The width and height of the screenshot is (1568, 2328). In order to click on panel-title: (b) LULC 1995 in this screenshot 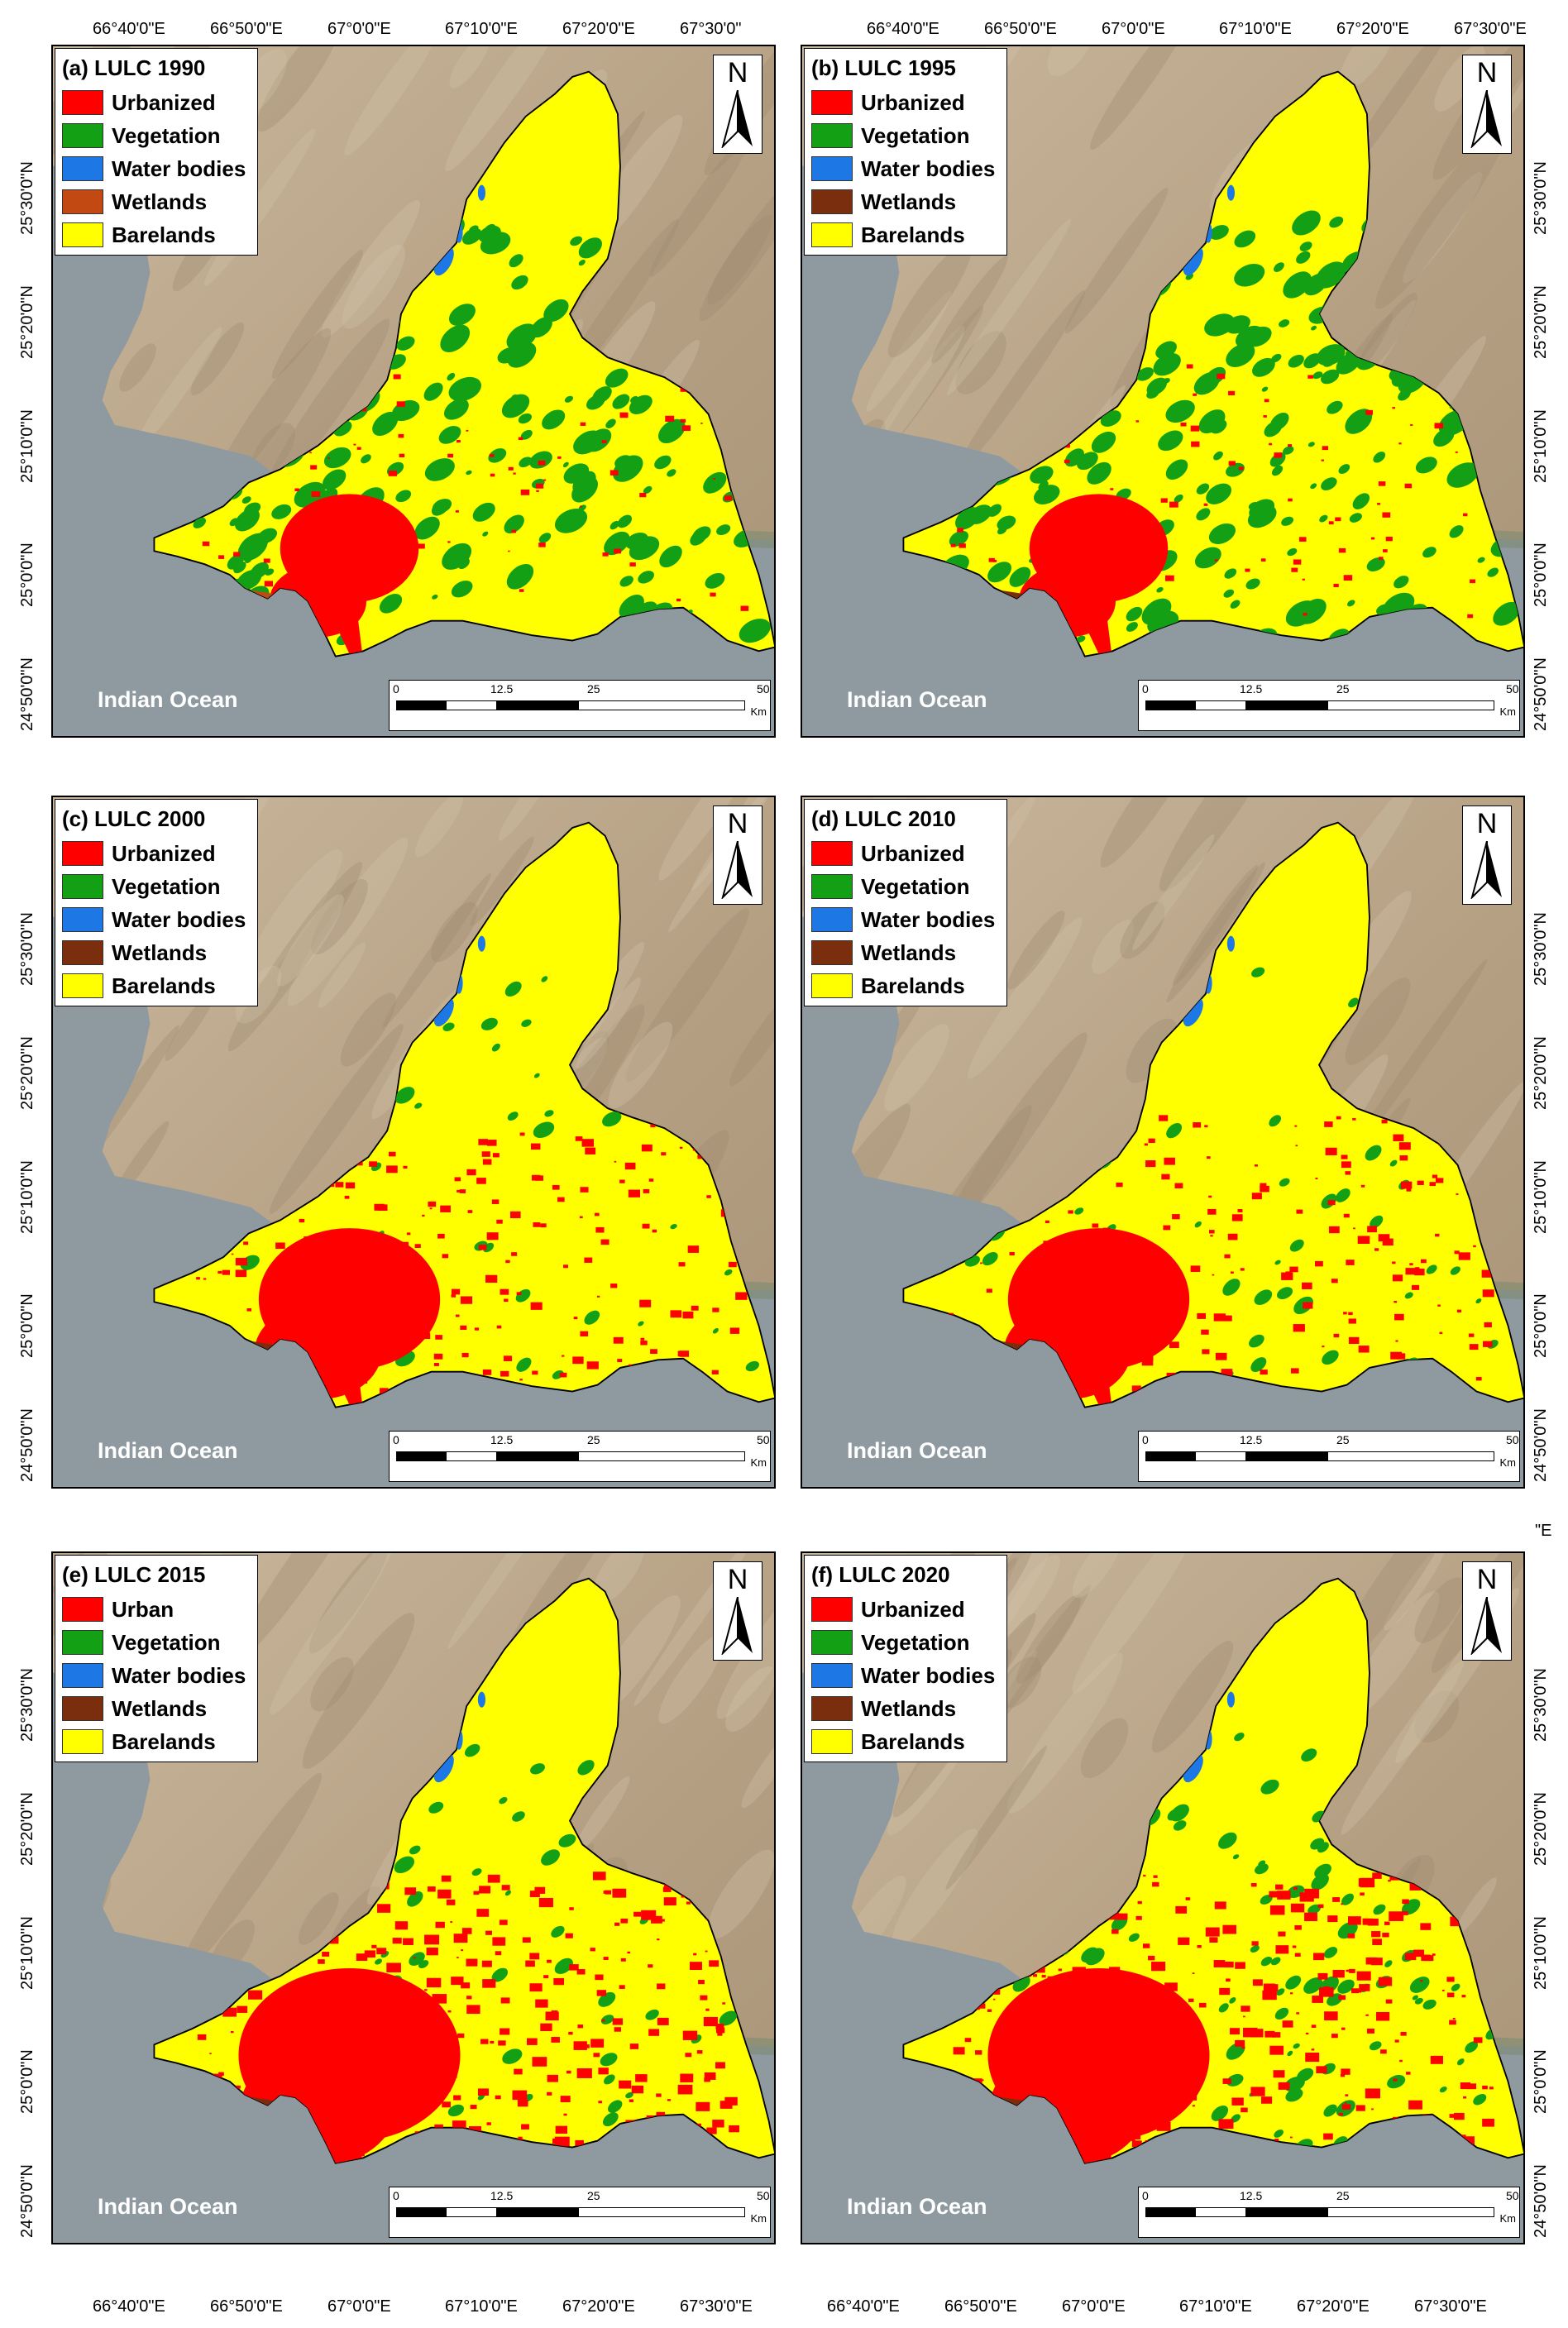, I will do `click(883, 67)`.